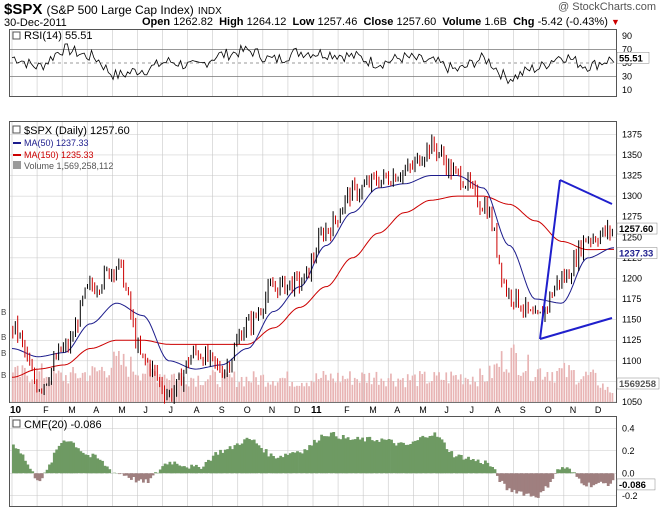 The height and width of the screenshot is (509, 662). I want to click on rsi-line, so click(313, 64).